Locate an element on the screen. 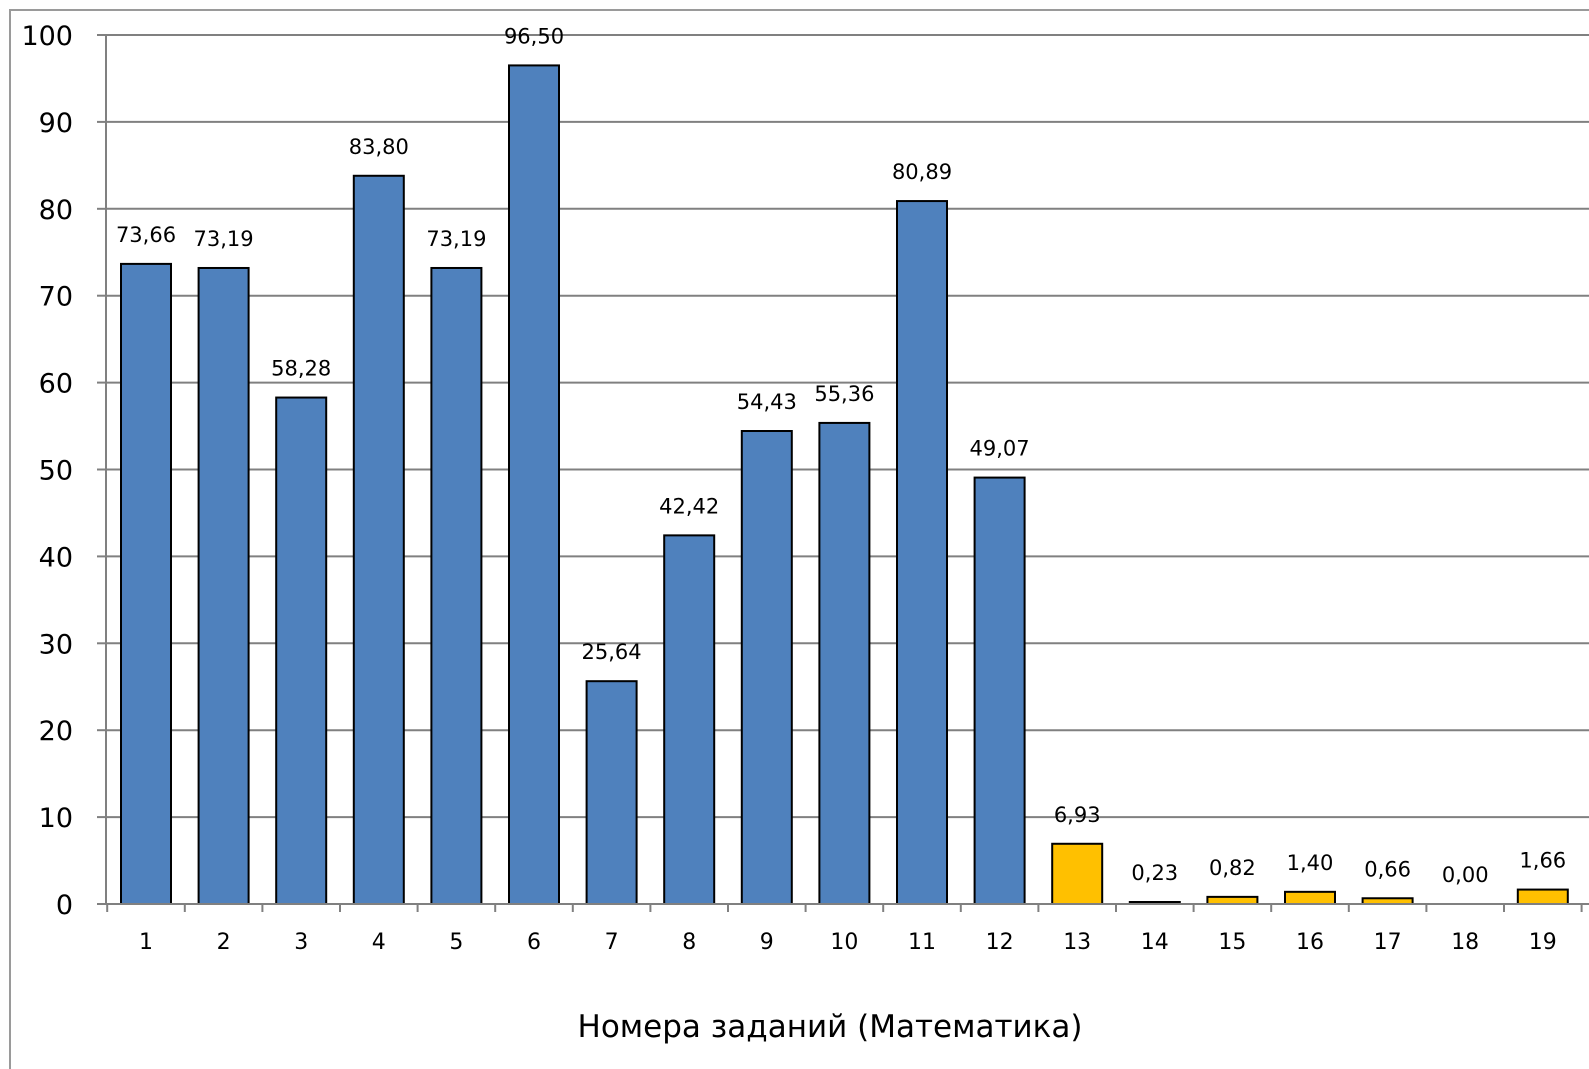 The width and height of the screenshot is (1589, 1069). x-tick-label-4: 4 is located at coordinates (379, 942).